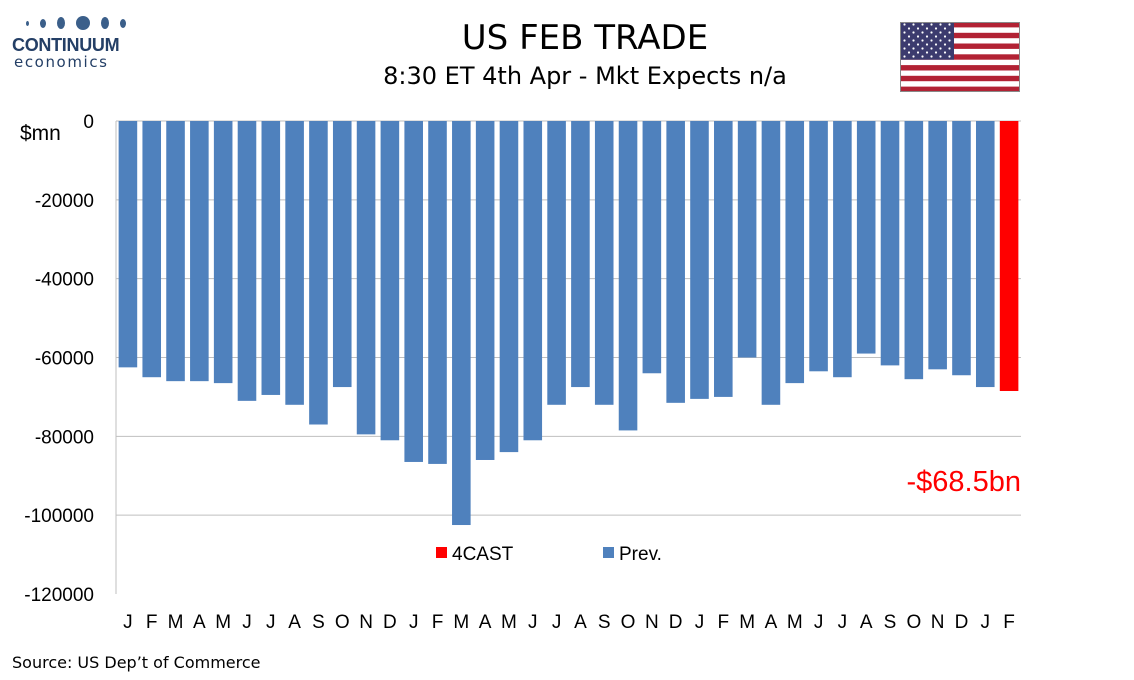  What do you see at coordinates (640, 554) in the screenshot?
I see `legend-label: Prev.` at bounding box center [640, 554].